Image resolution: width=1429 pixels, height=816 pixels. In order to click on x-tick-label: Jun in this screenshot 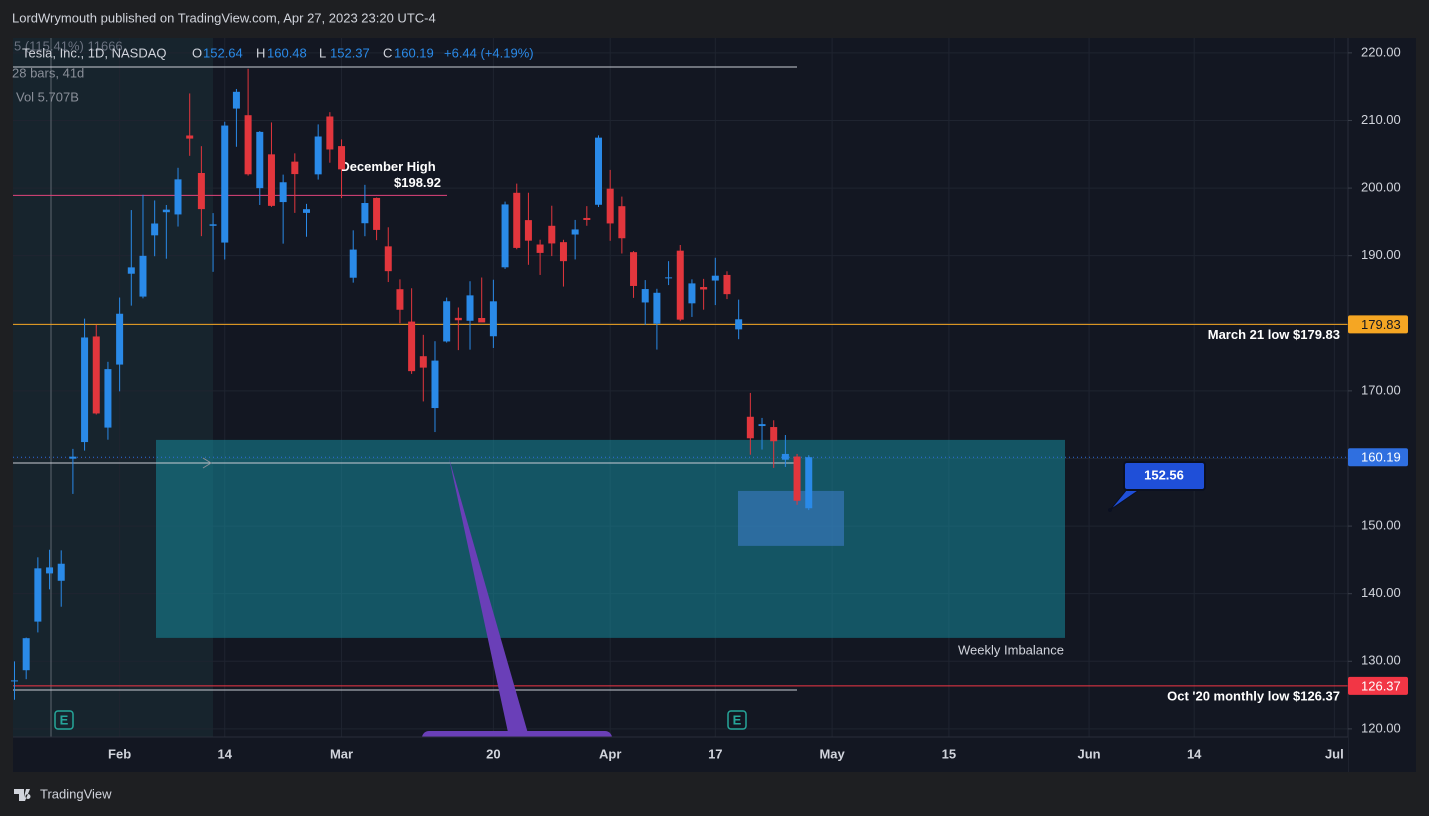, I will do `click(1088, 753)`.